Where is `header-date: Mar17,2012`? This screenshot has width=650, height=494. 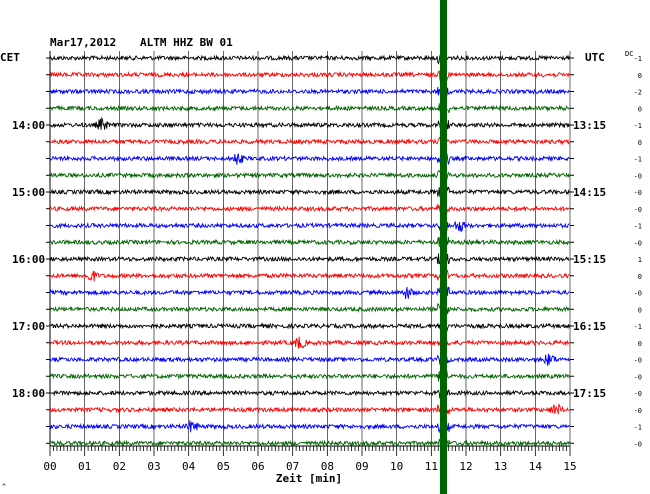 header-date: Mar17,2012 is located at coordinates (83, 42).